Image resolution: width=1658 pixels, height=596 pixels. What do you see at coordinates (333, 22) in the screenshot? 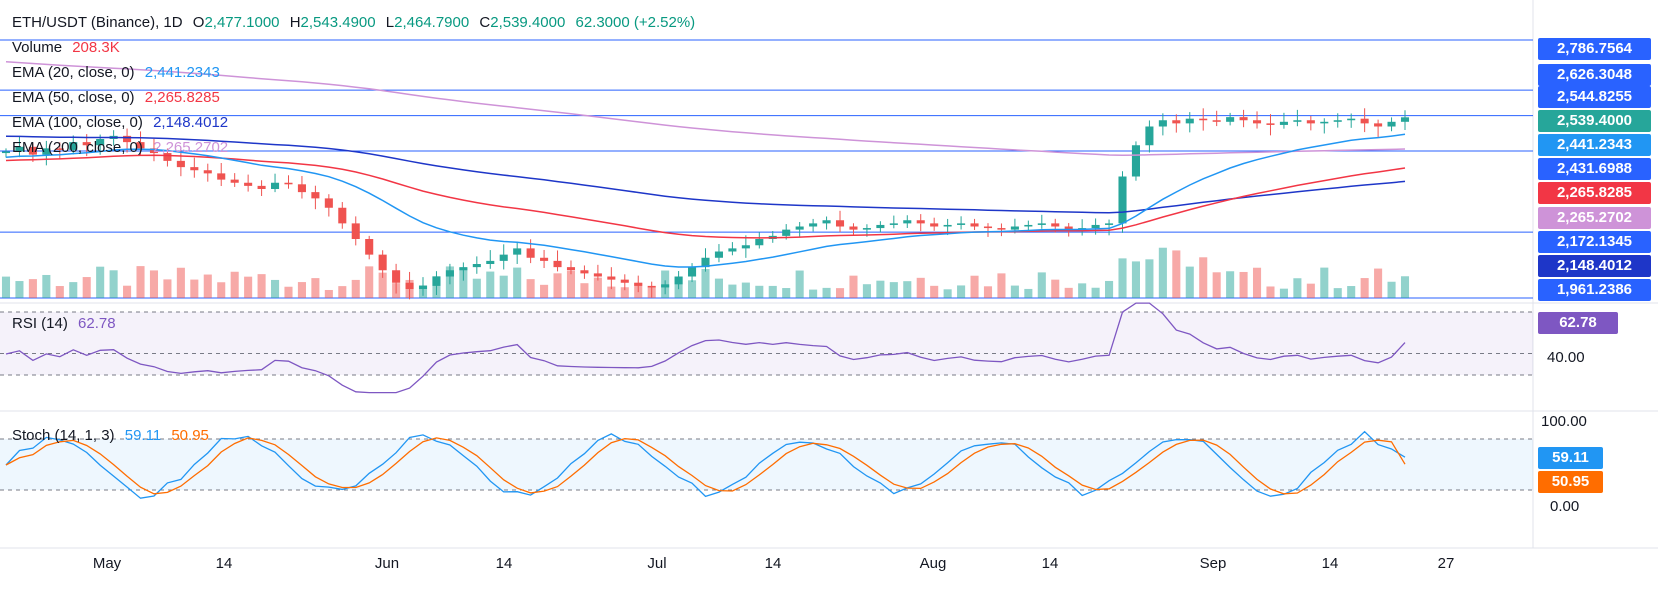
I see `high-group: H2,543.4900` at bounding box center [333, 22].